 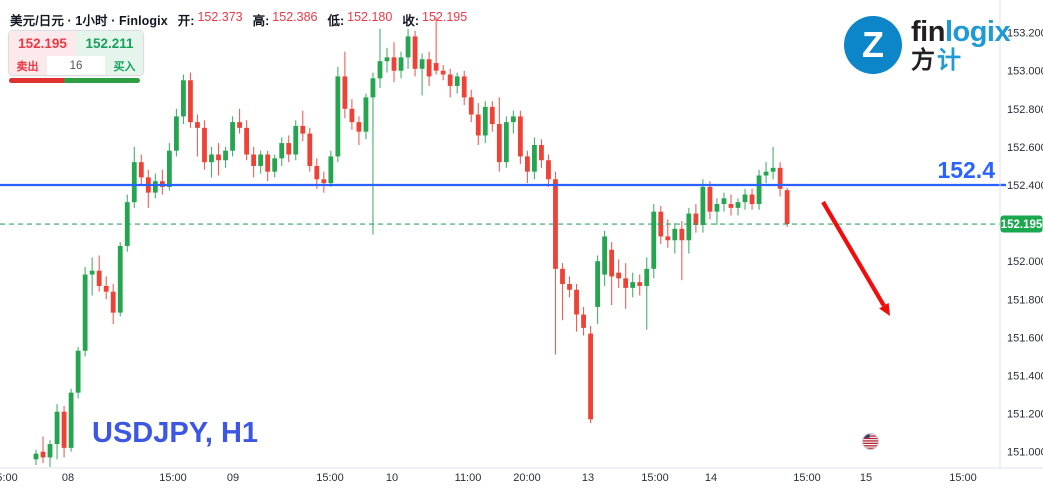 I want to click on y-axis-label: 151.200, so click(x=1025, y=415).